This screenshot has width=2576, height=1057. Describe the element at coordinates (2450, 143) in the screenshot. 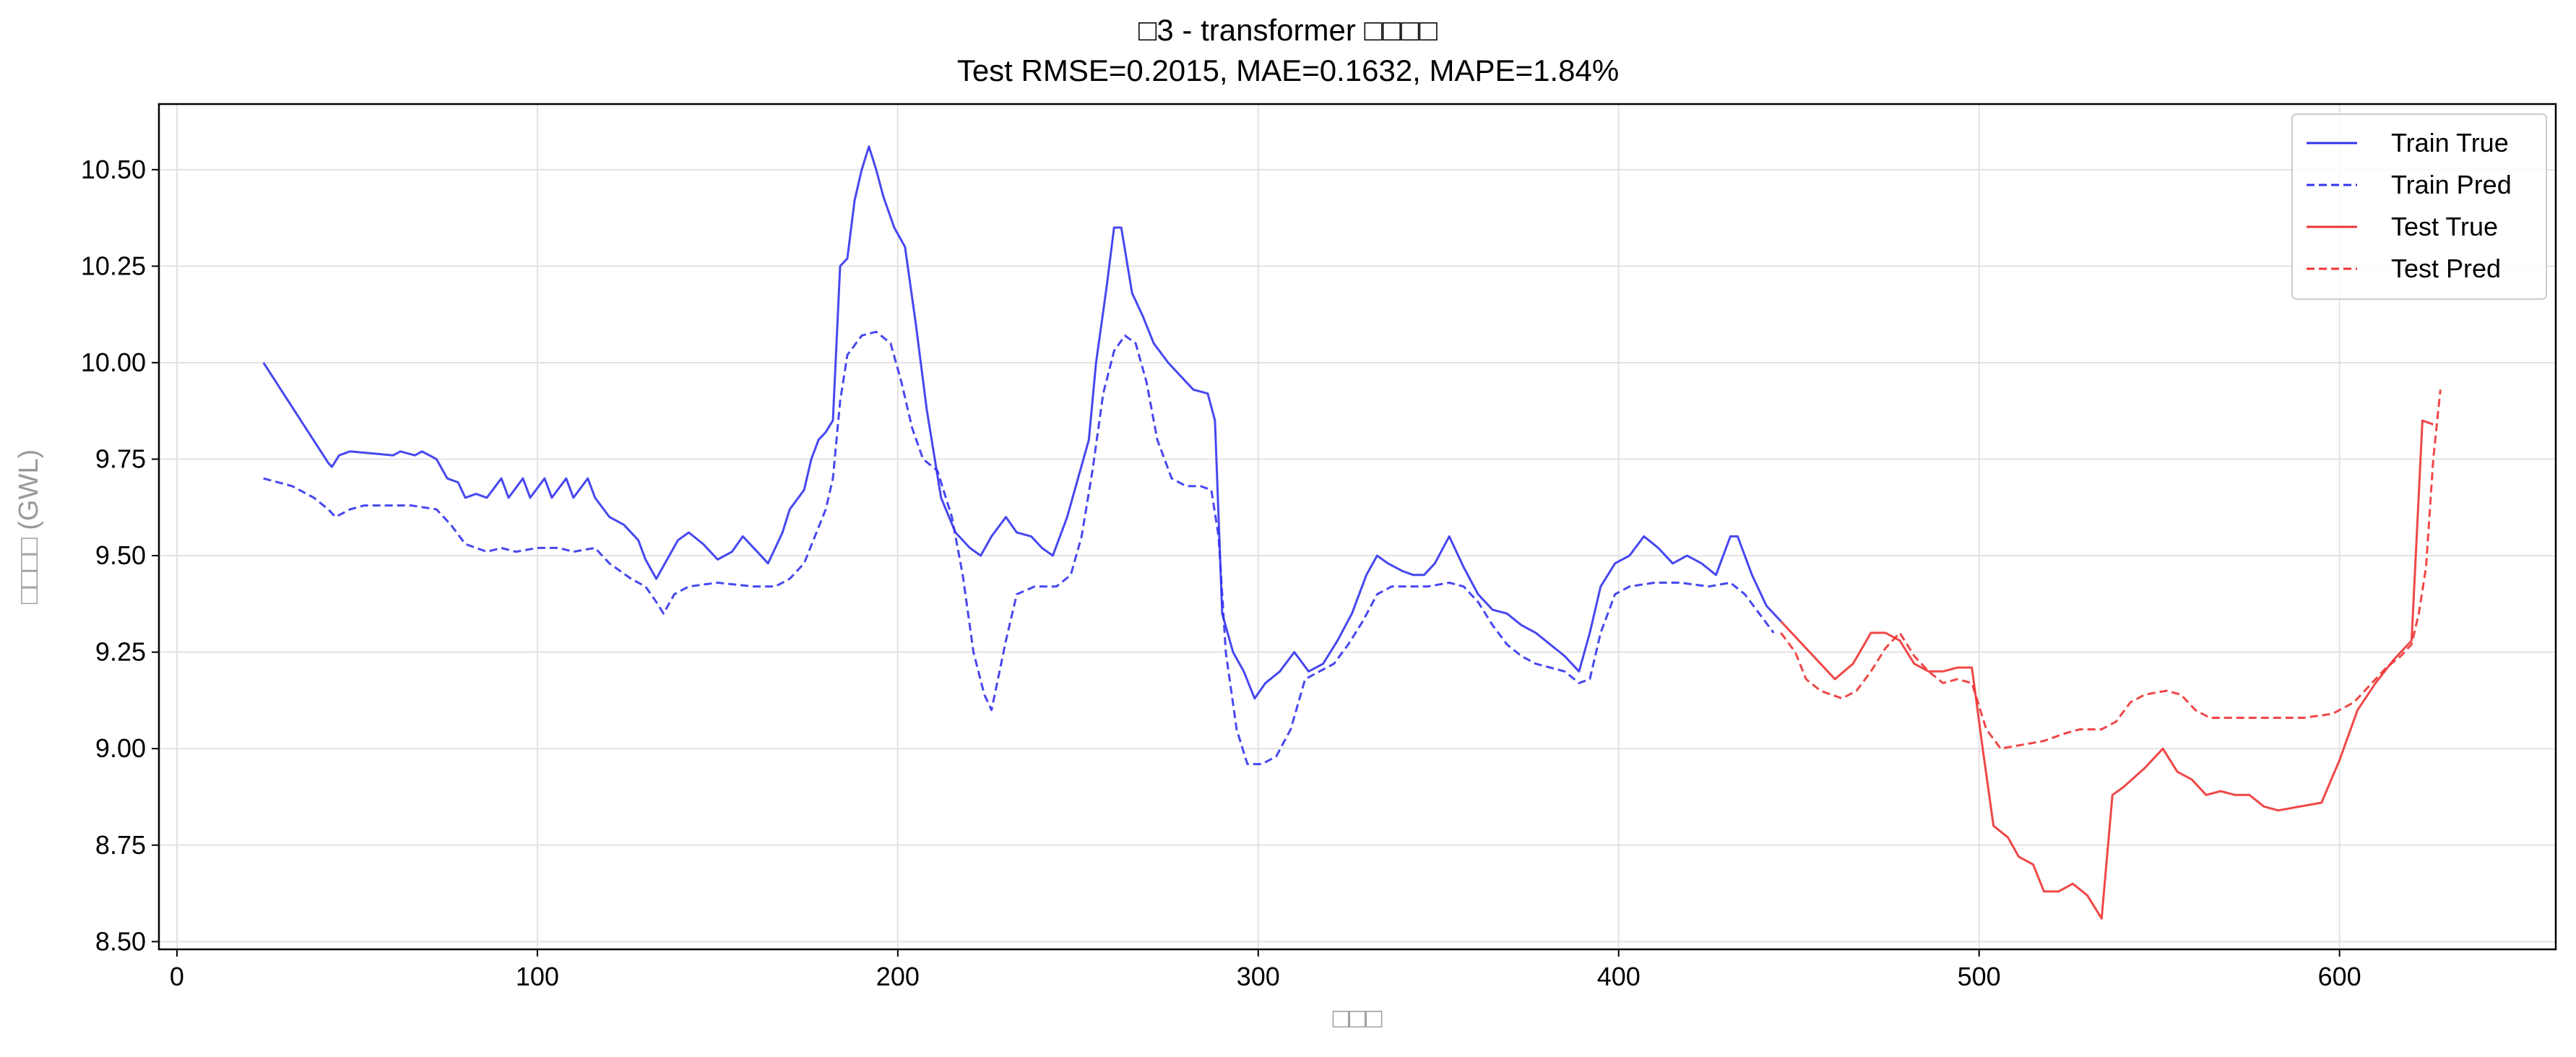

I see `legend-label: Train True` at that location.